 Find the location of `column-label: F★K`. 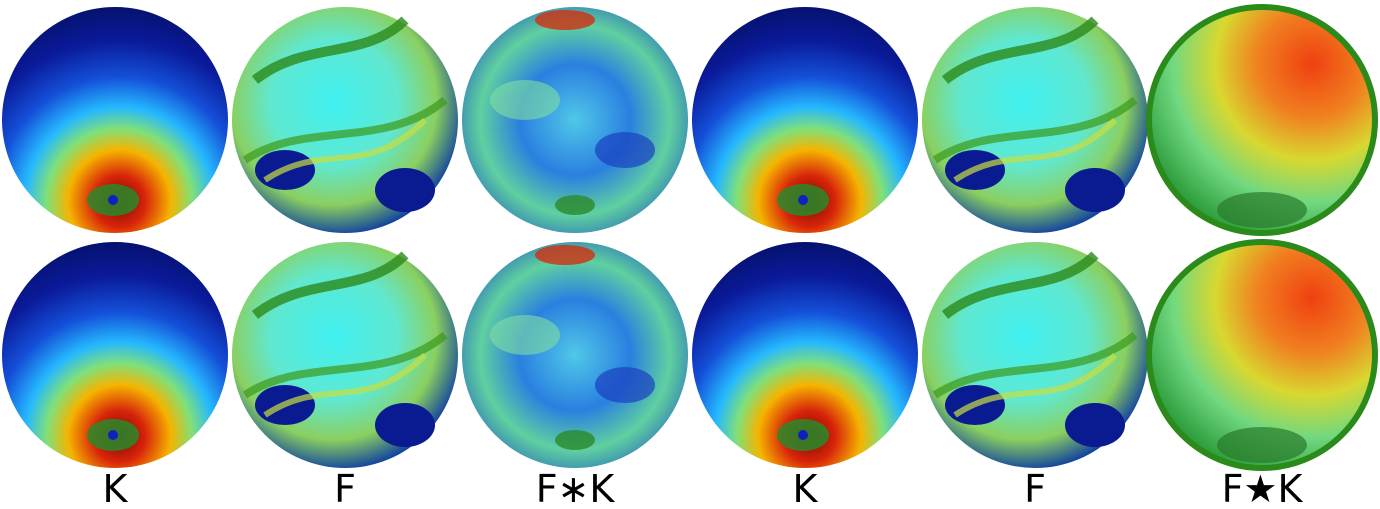

column-label: F★K is located at coordinates (1263, 488).